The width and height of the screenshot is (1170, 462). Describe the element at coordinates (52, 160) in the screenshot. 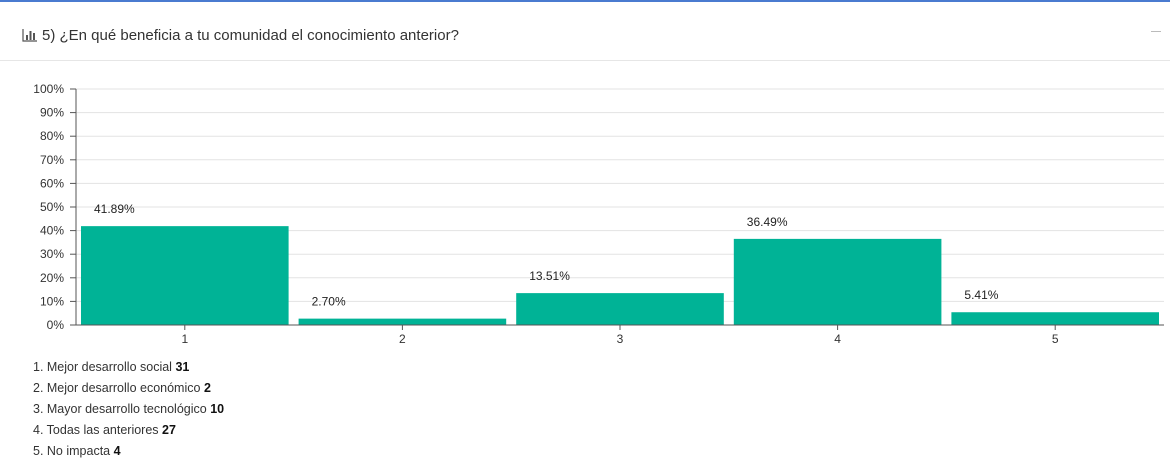

I see `y-tick-label: 70%` at that location.